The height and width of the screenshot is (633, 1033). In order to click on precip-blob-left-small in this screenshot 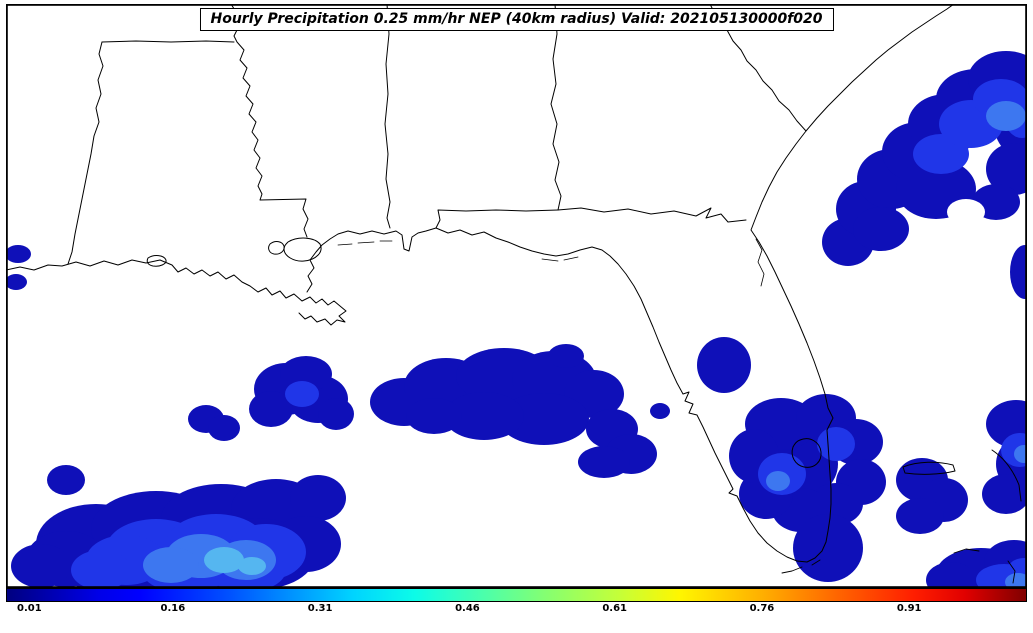, I will do `click(66, 480)`.